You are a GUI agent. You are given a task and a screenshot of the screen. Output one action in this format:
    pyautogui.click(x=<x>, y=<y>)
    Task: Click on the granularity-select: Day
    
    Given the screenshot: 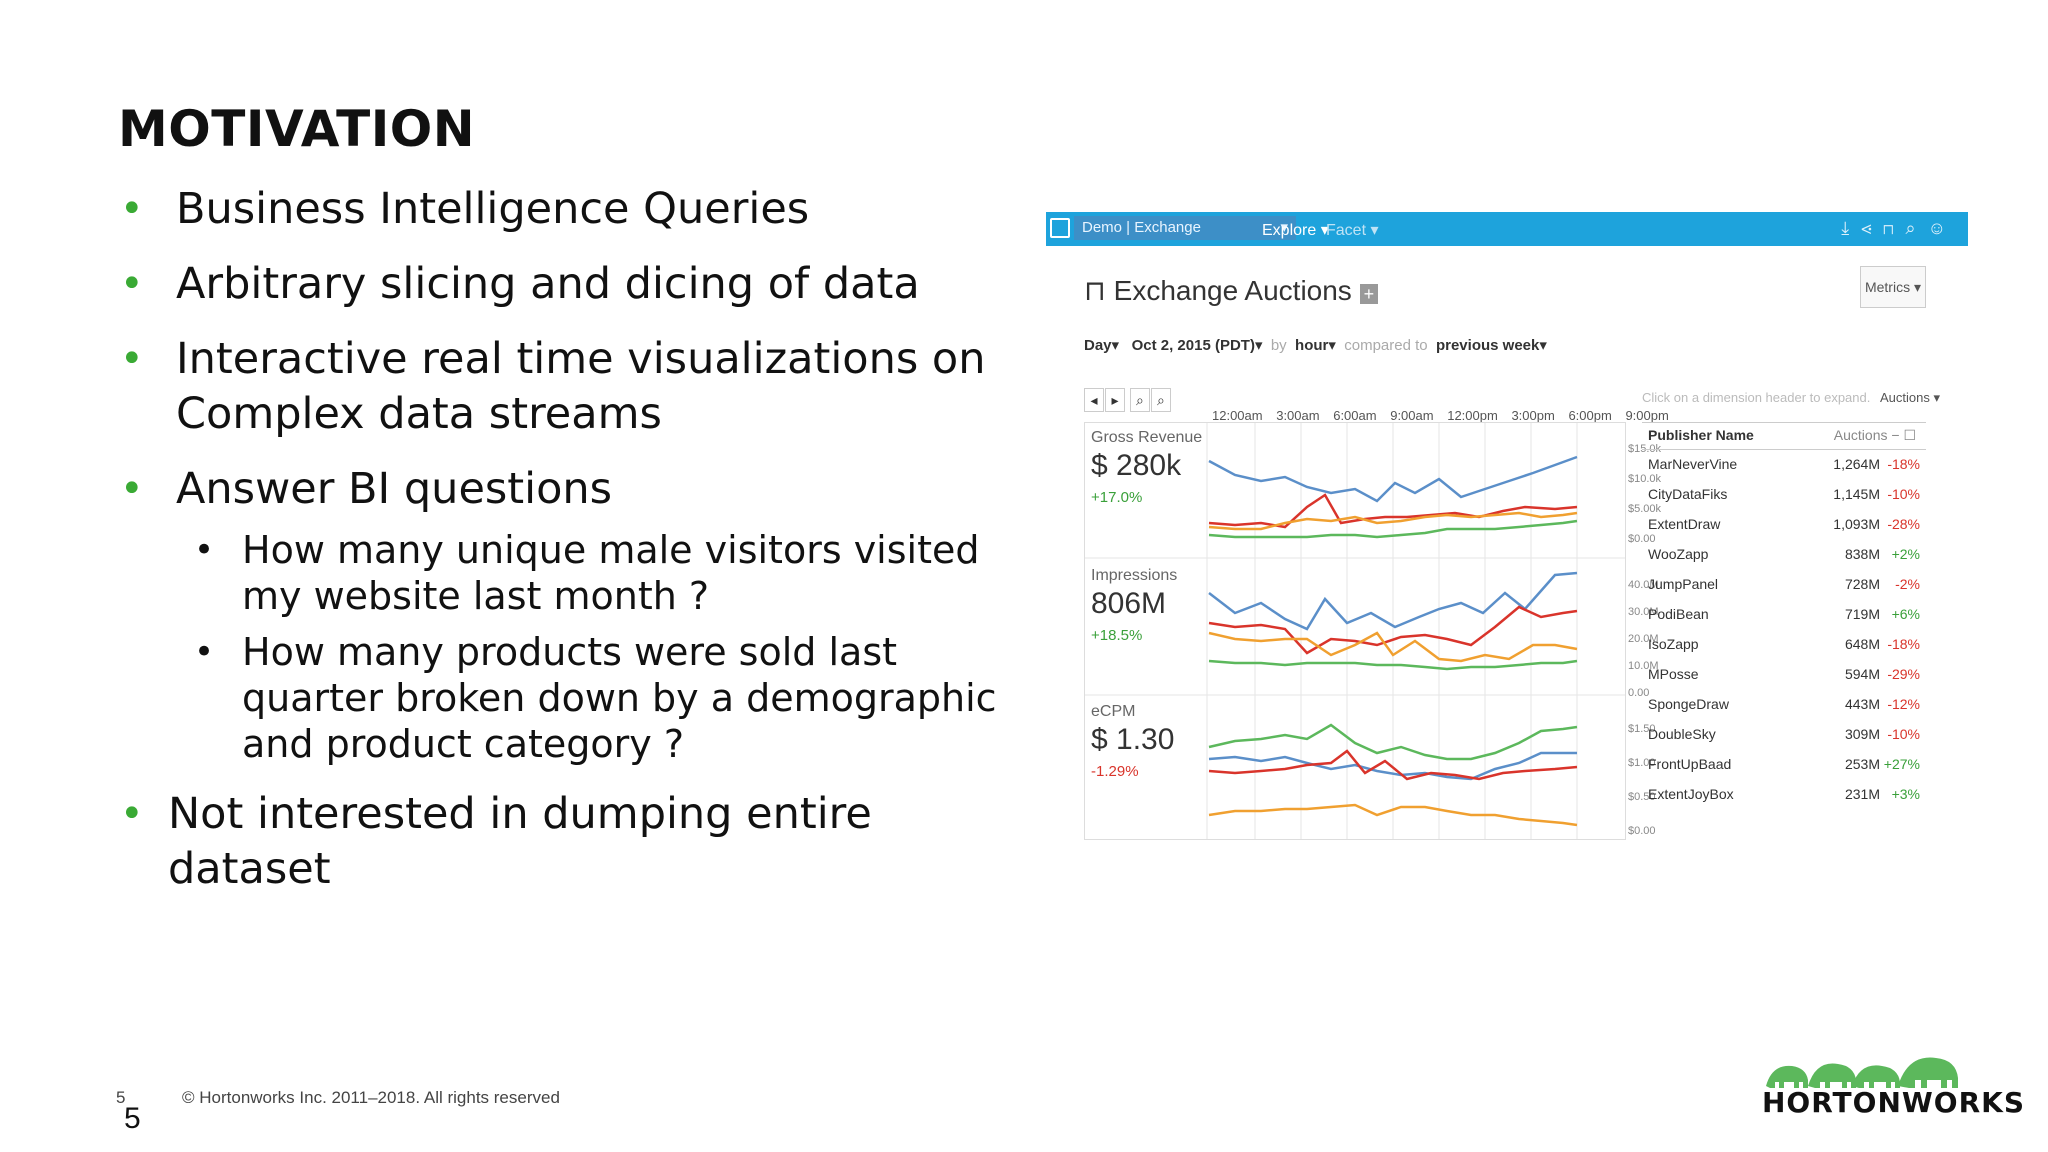 What is the action you would take?
    pyautogui.click(x=1098, y=345)
    